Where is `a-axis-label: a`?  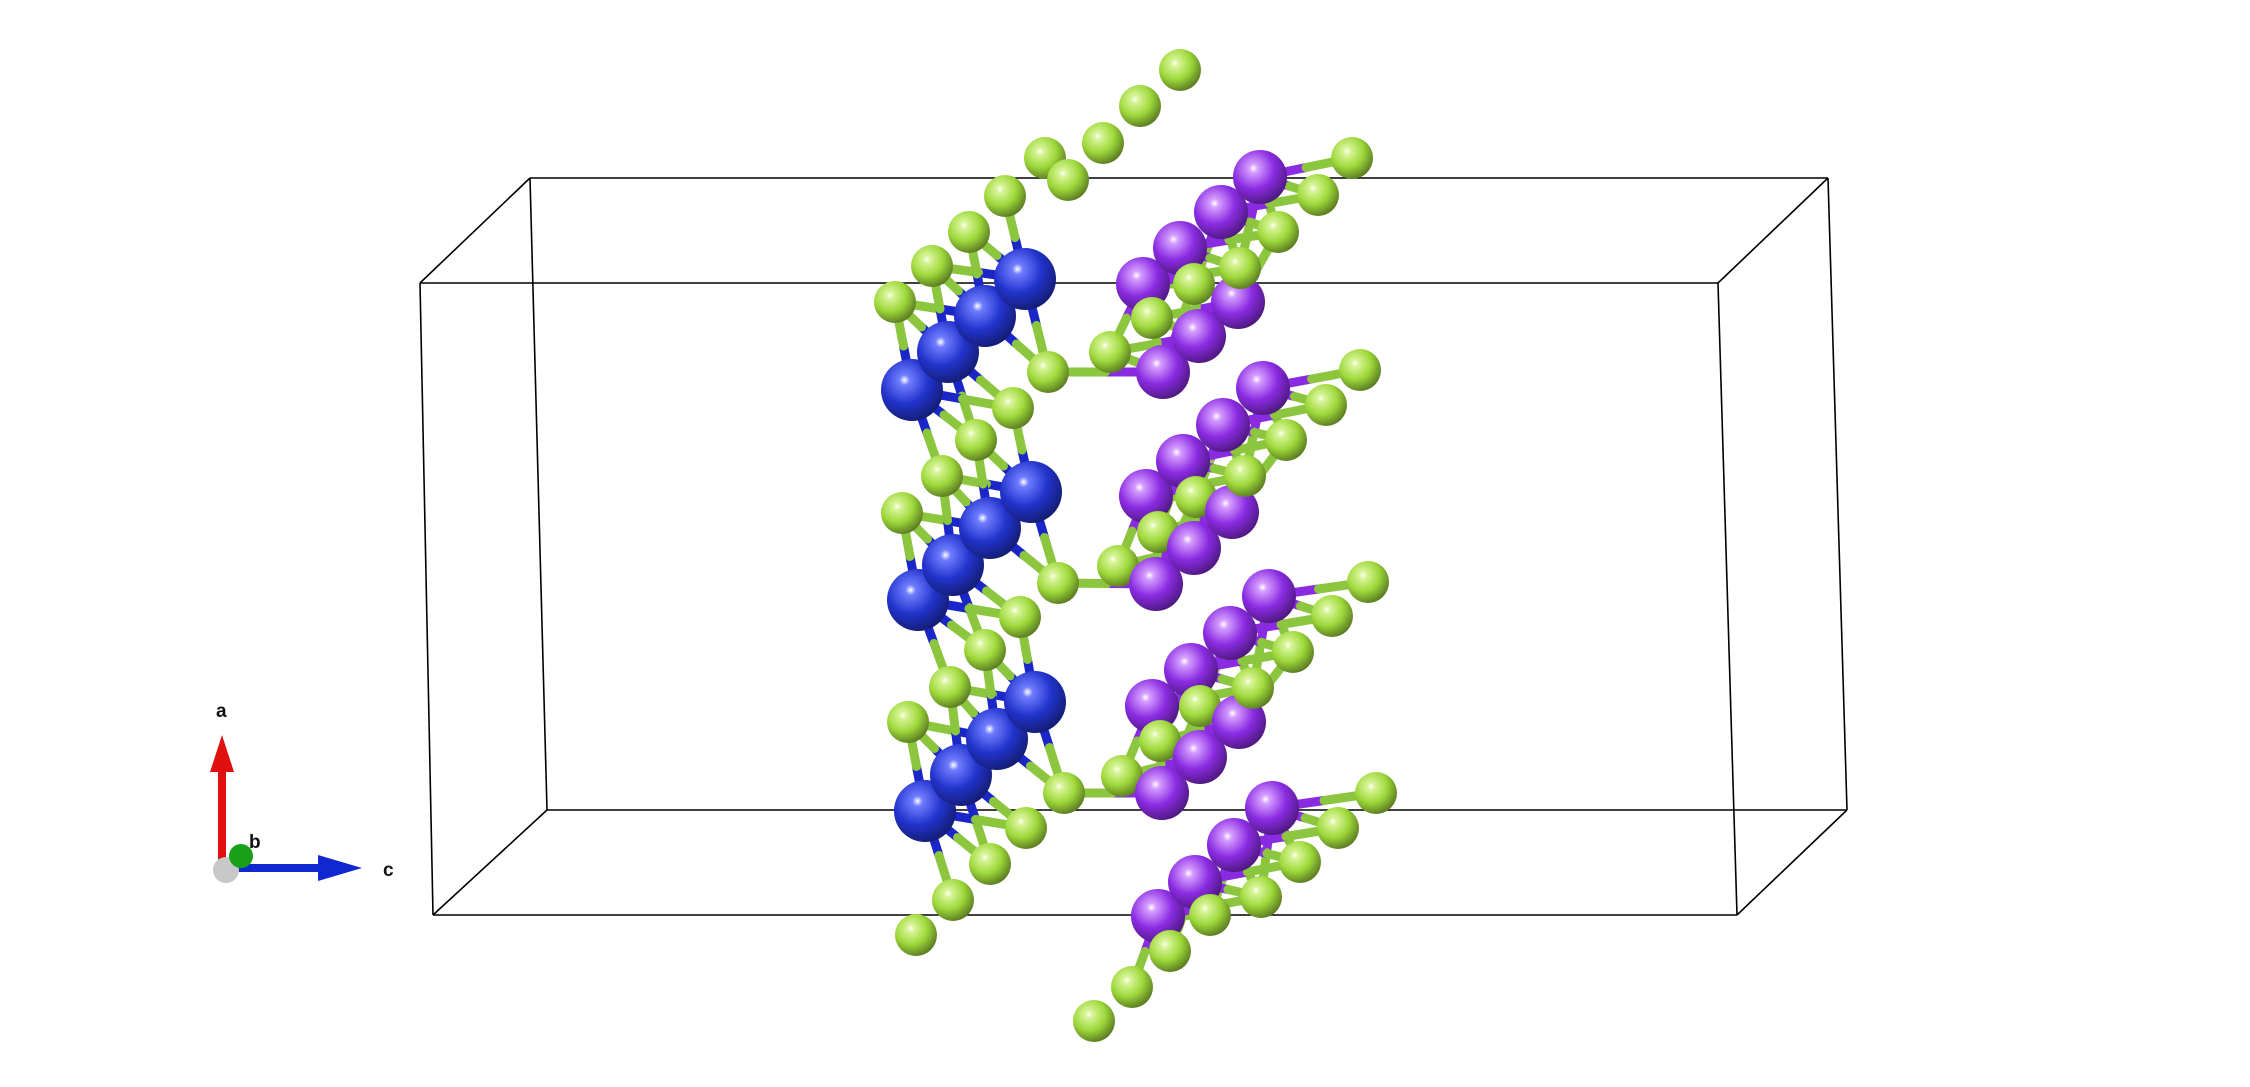 a-axis-label: a is located at coordinates (221, 711).